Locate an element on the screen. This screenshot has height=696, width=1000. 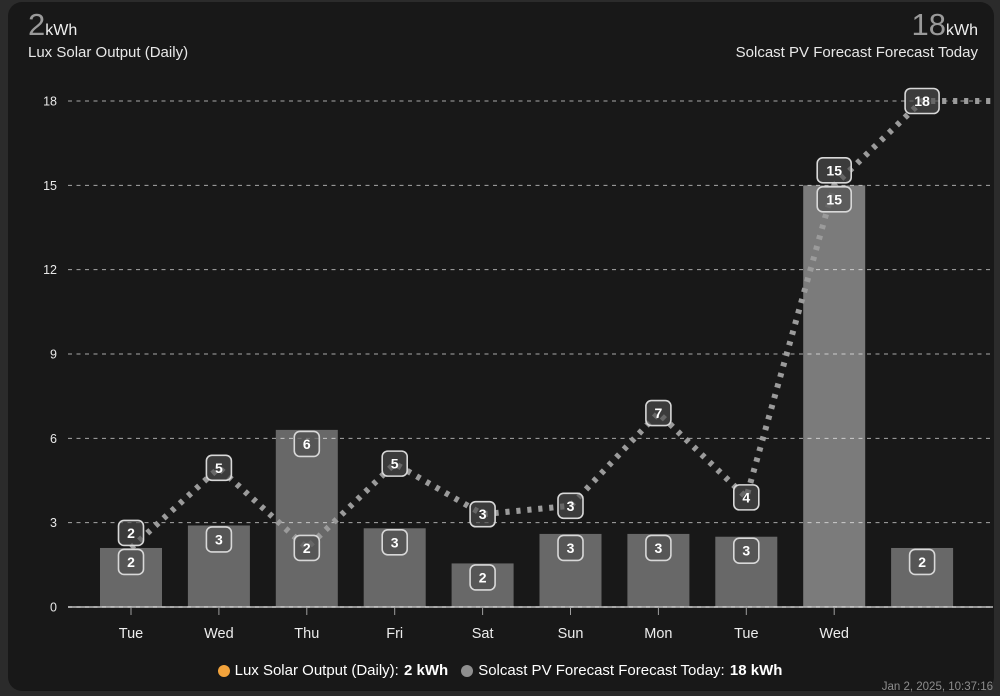
x-tick-label-5: Sun is located at coordinates (571, 634).